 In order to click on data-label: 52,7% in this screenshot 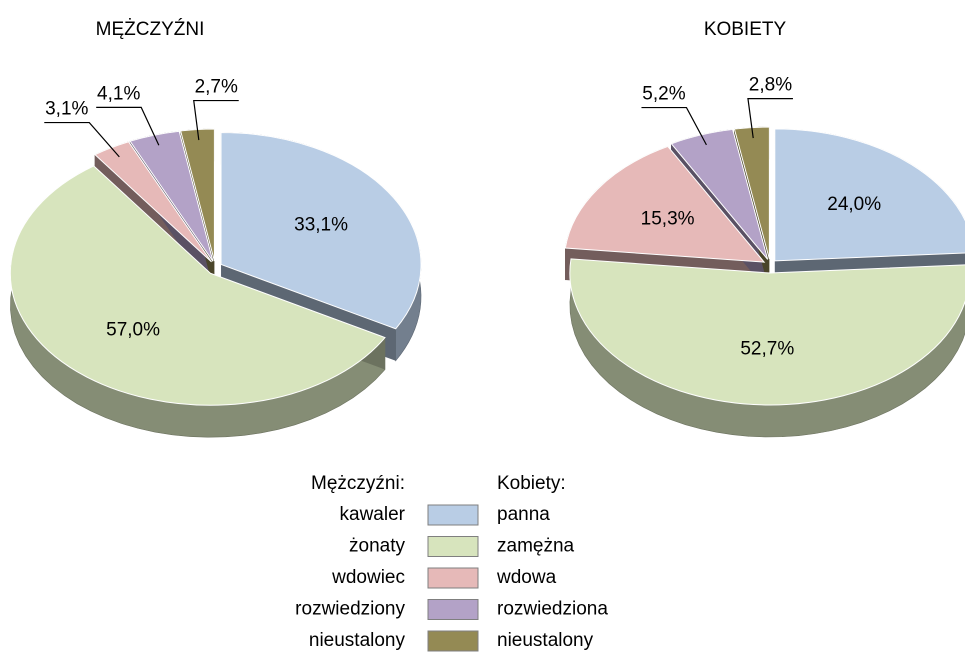, I will do `click(767, 349)`.